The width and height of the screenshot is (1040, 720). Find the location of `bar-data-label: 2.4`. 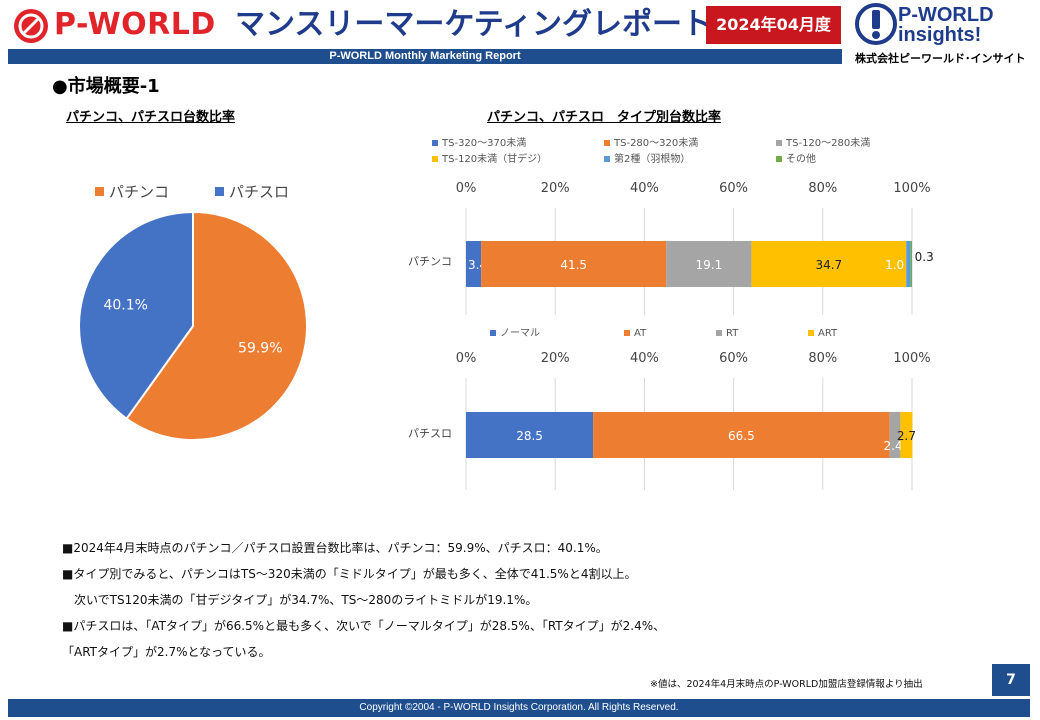

bar-data-label: 2.4 is located at coordinates (893, 446).